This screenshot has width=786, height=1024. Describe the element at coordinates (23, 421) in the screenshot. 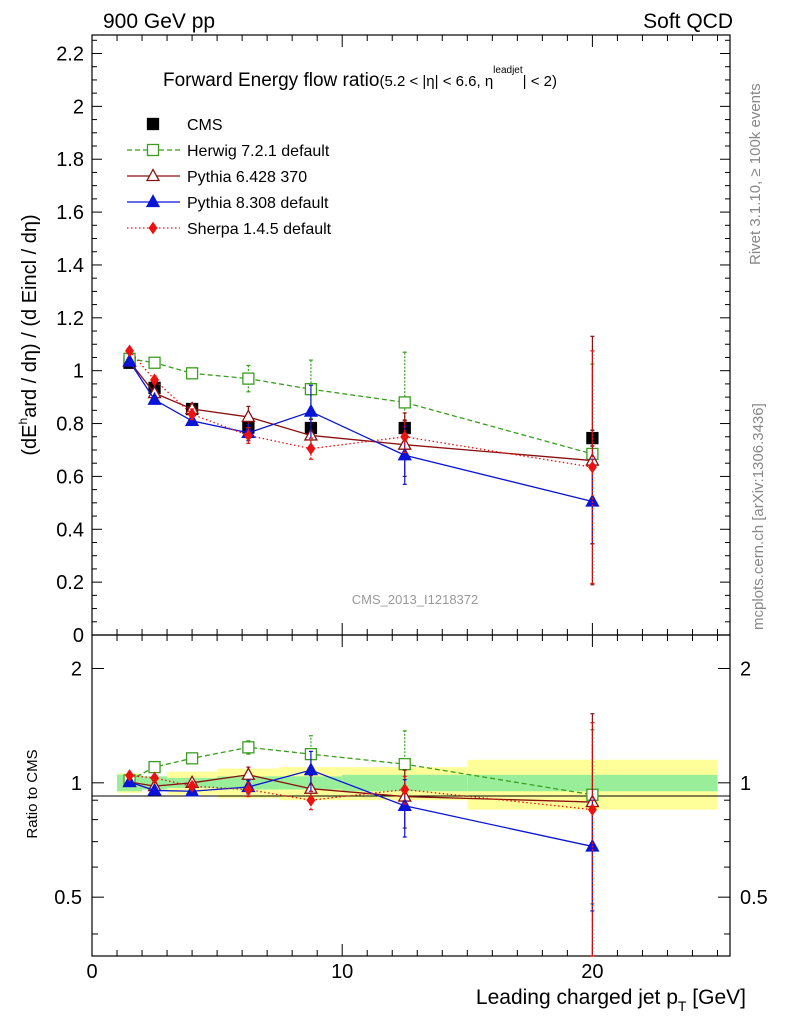

I see `ylabel-sup: h` at that location.